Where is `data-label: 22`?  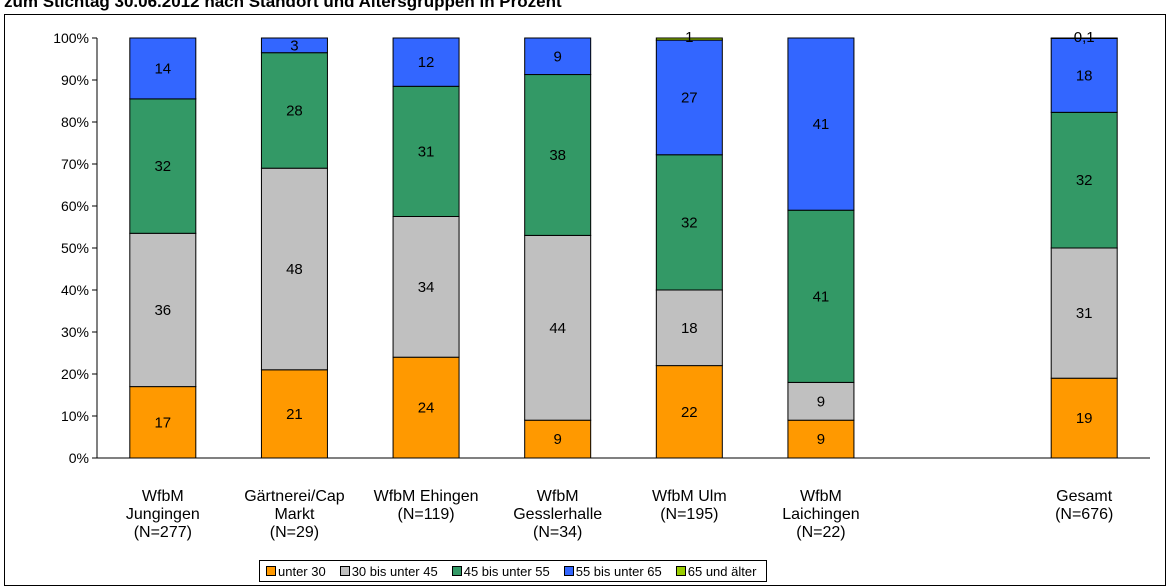 data-label: 22 is located at coordinates (689, 412).